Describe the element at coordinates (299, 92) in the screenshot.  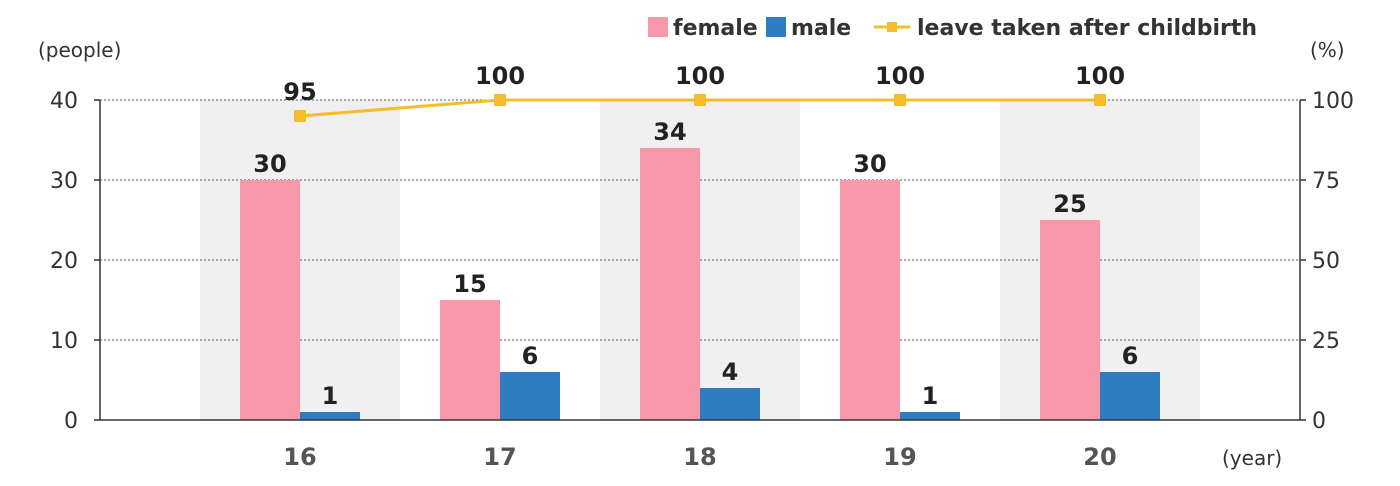
I see `data-label-leave-taken: 95` at that location.